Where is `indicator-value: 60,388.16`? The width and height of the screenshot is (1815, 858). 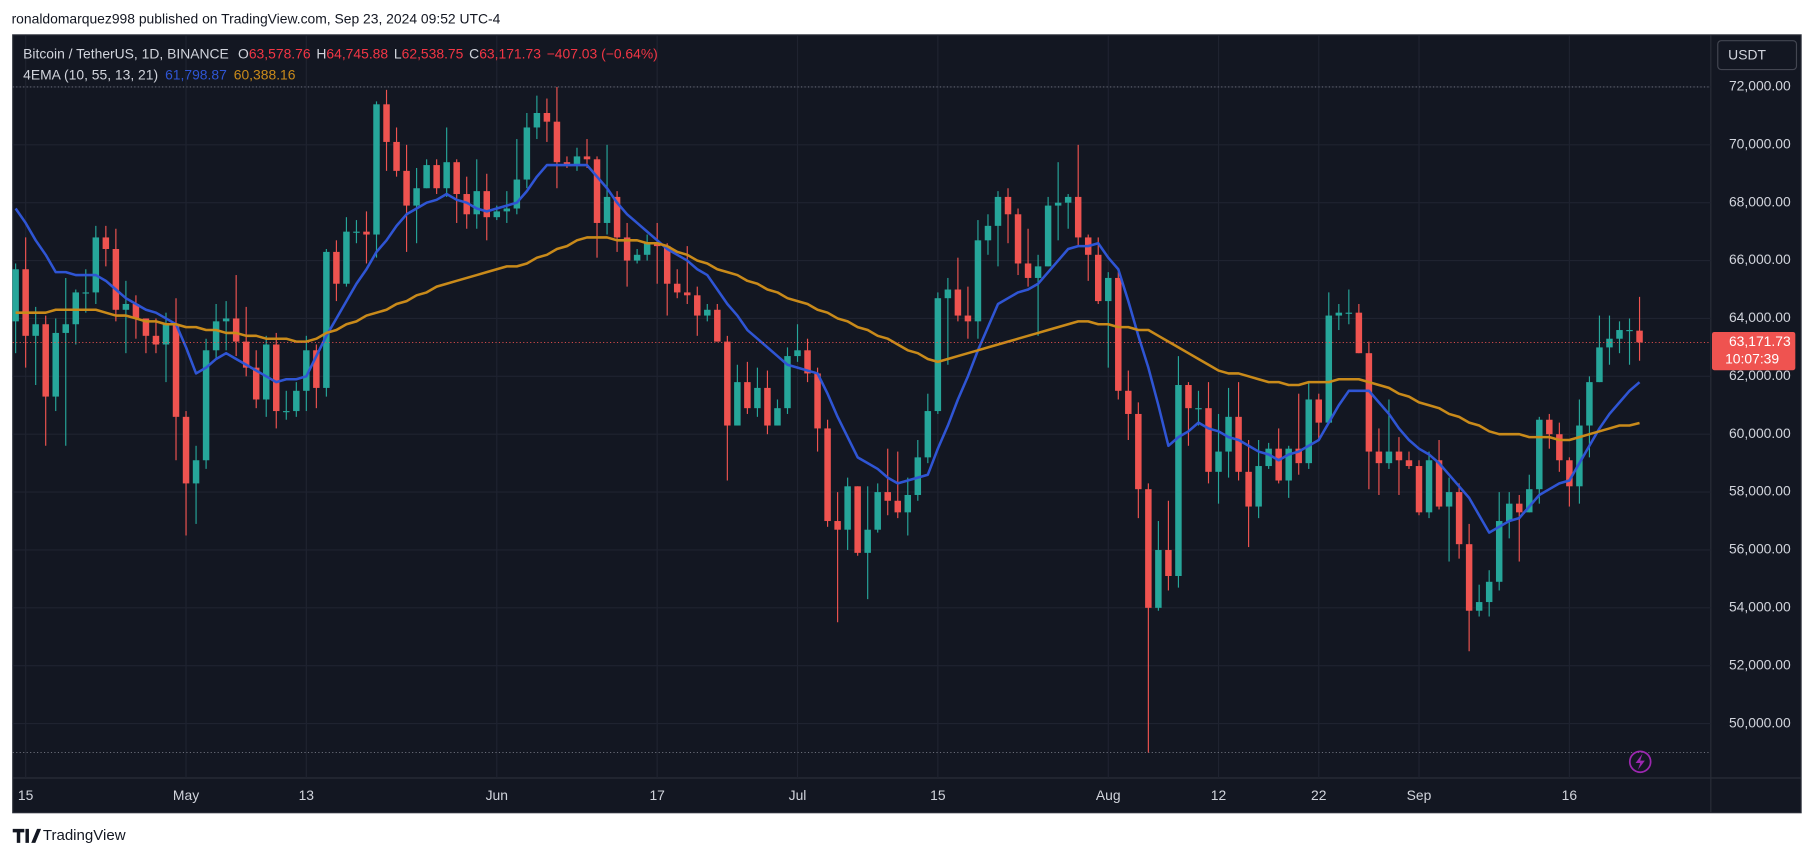
indicator-value: 60,388.16 is located at coordinates (265, 74).